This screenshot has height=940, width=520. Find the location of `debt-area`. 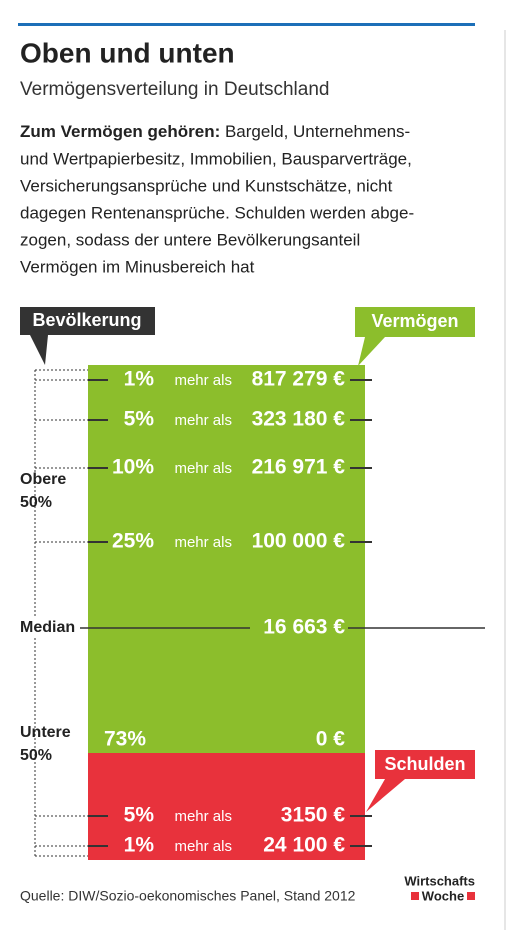

debt-area is located at coordinates (226, 806).